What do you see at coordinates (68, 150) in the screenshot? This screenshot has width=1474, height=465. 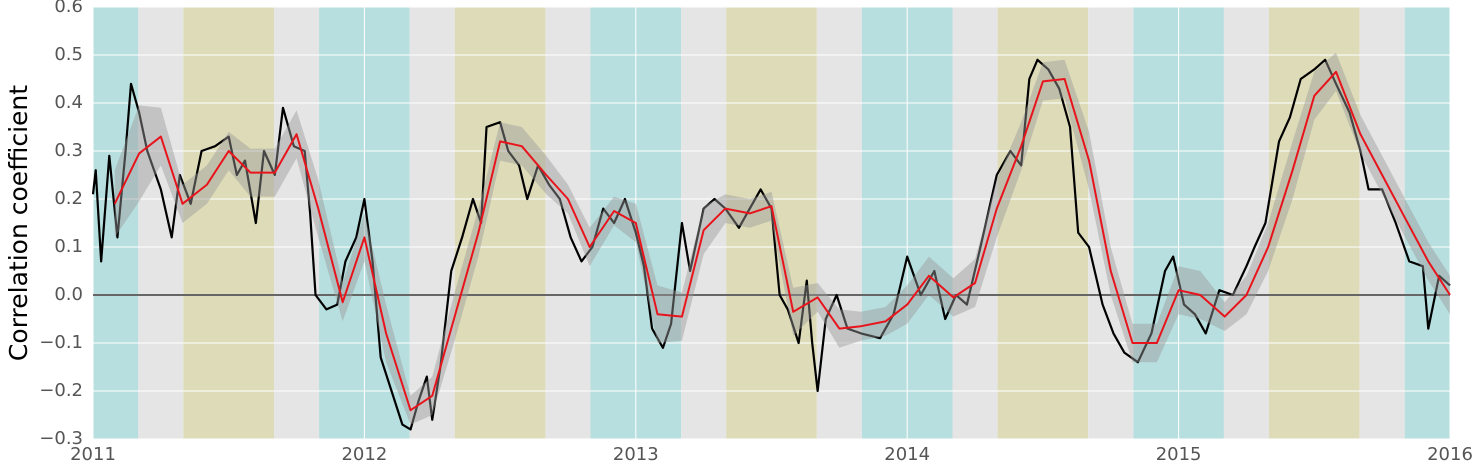 I see `y-tick-label: 0.3` at bounding box center [68, 150].